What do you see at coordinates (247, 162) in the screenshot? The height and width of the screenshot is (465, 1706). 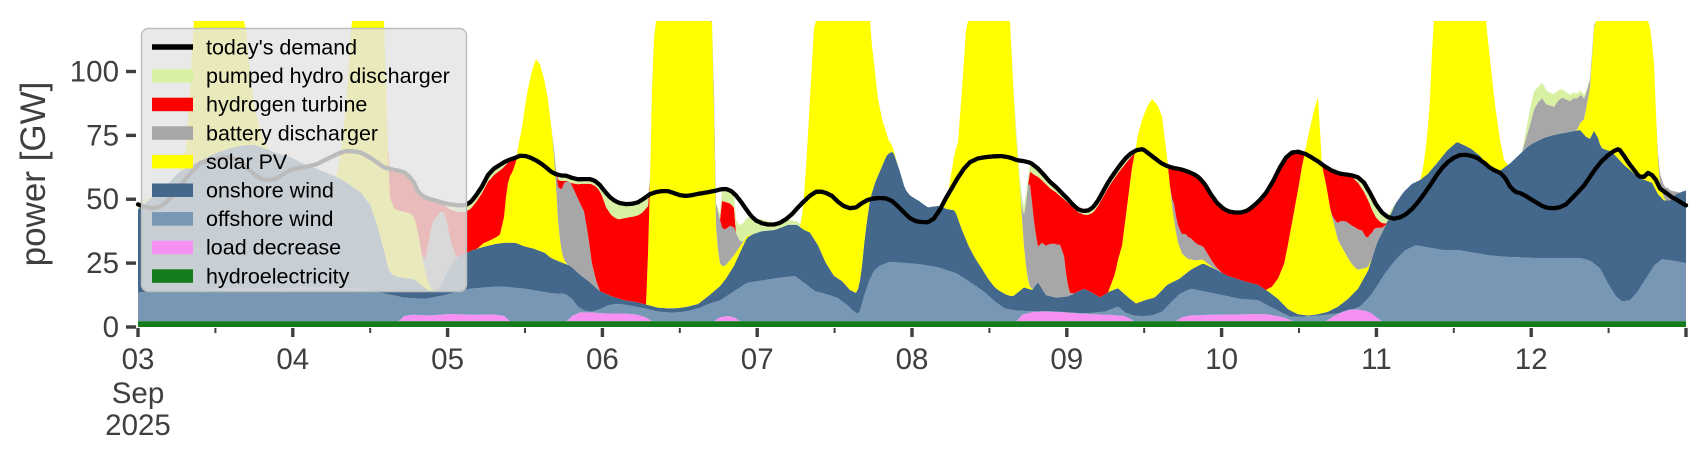 I see `svg-text: solar PV` at bounding box center [247, 162].